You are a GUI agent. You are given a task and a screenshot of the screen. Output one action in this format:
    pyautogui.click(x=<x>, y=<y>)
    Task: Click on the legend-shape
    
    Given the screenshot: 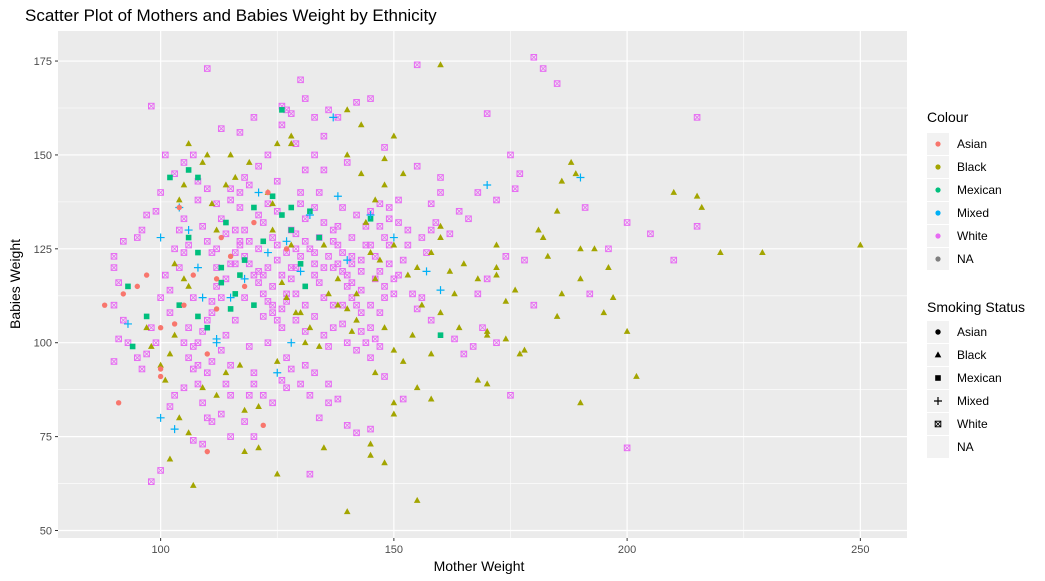 What is the action you would take?
    pyautogui.click(x=938, y=354)
    